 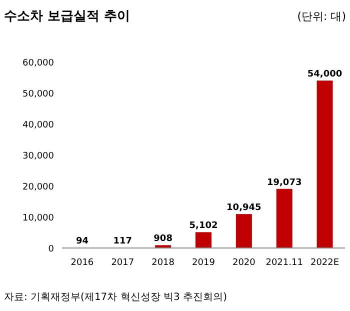 What do you see at coordinates (38, 63) in the screenshot?
I see `y-tick-label: 60,000` at bounding box center [38, 63].